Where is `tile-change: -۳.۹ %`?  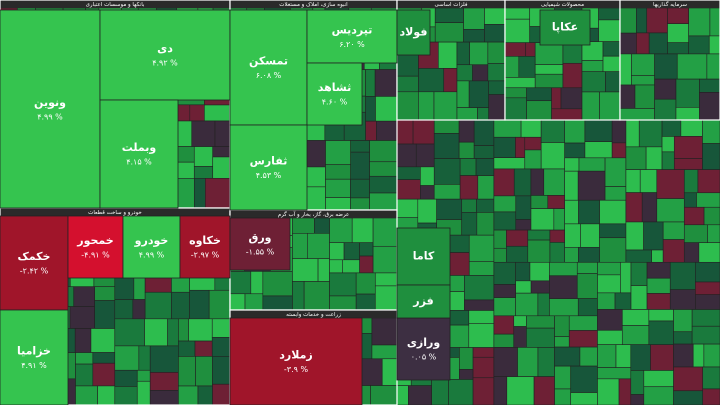
tile-change: -۳.۹ % is located at coordinates (296, 369).